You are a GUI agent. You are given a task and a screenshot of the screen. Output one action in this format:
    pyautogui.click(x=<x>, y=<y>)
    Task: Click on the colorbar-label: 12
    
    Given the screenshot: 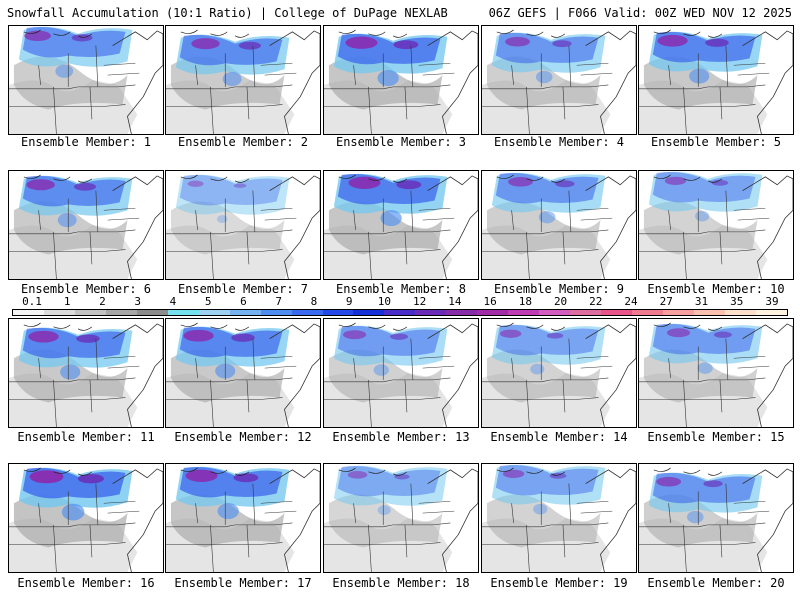 What is the action you would take?
    pyautogui.click(x=419, y=301)
    